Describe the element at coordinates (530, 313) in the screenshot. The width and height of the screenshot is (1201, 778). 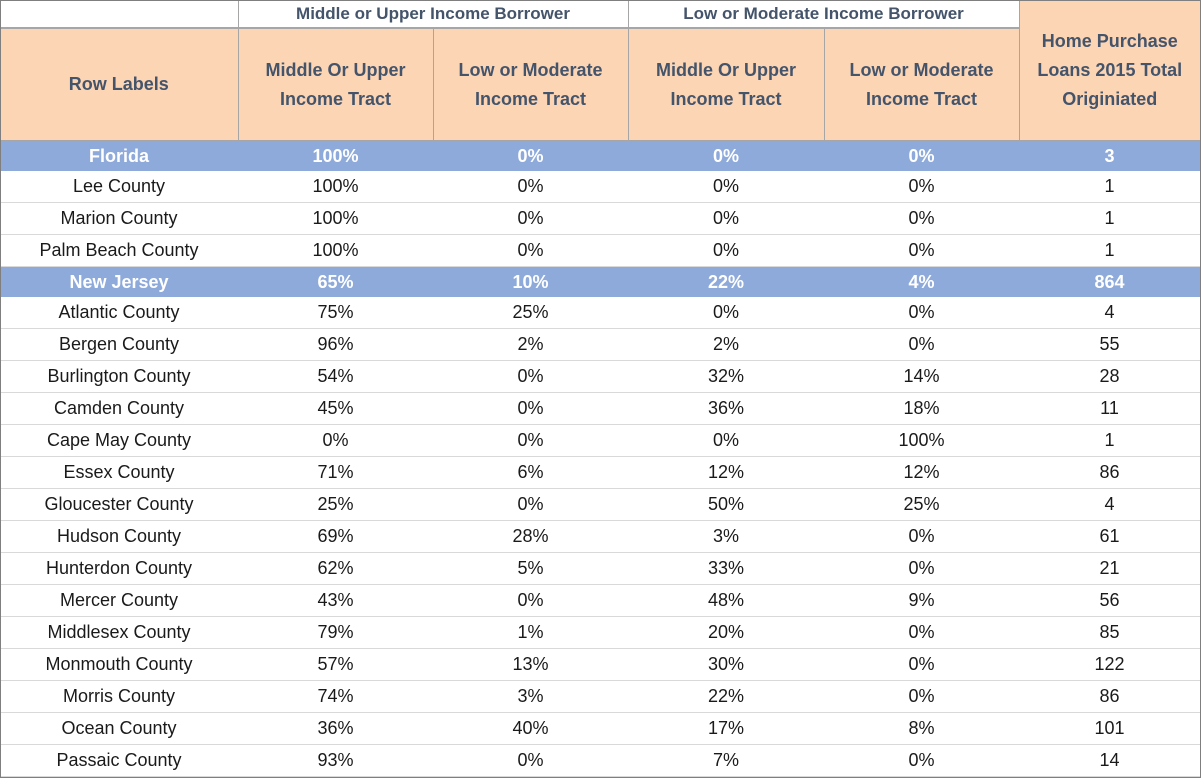
I see `middle-upper-borrower-low-moderate-tract-cell: 25%` at that location.